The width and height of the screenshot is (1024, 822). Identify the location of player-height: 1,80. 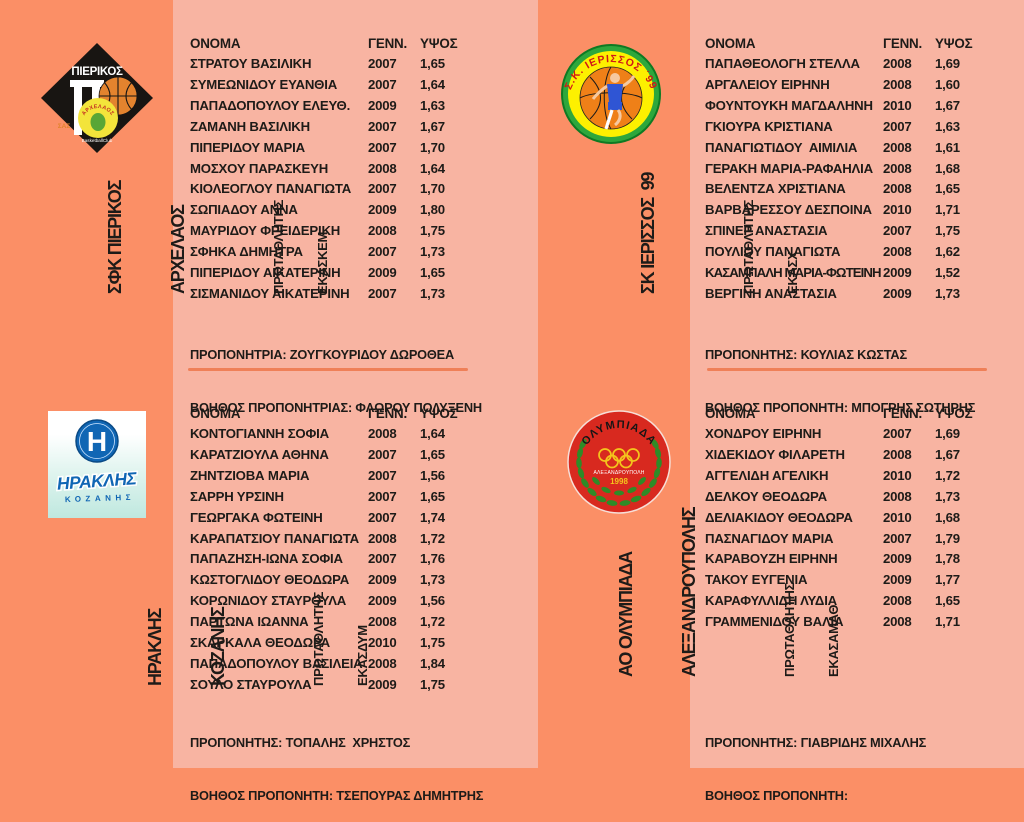
(432, 210).